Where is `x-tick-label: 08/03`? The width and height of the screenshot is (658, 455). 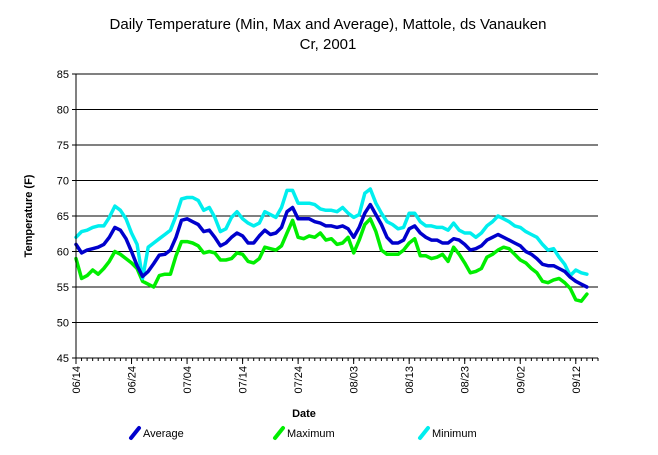
x-tick-label: 08/03 is located at coordinates (355, 380).